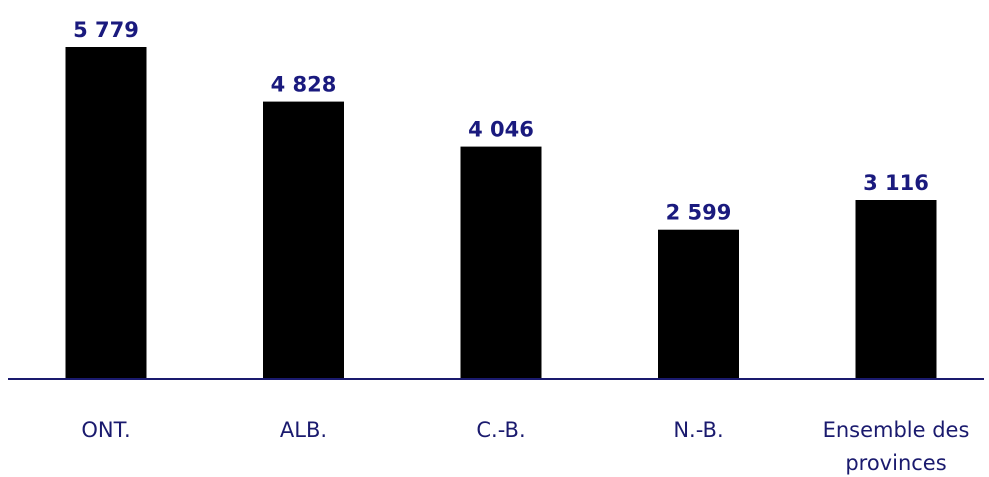 The width and height of the screenshot is (989, 477). I want to click on category-label: ONT., so click(105, 430).